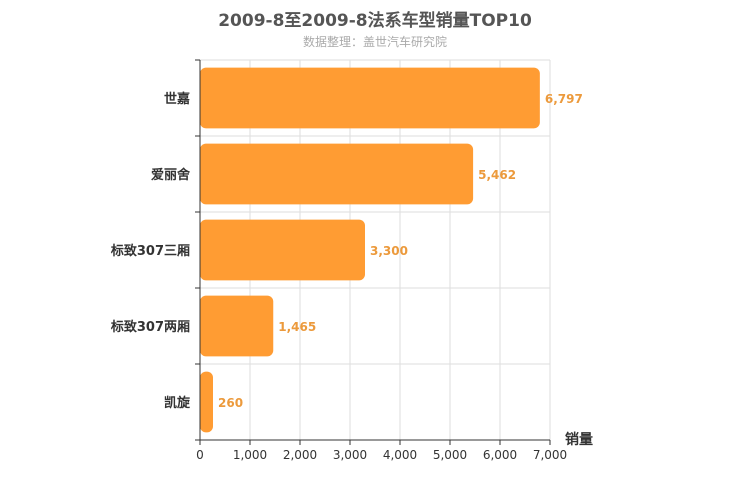 This screenshot has width=750, height=500. What do you see at coordinates (564, 99) in the screenshot?
I see `bar-value-label: 6,797` at bounding box center [564, 99].